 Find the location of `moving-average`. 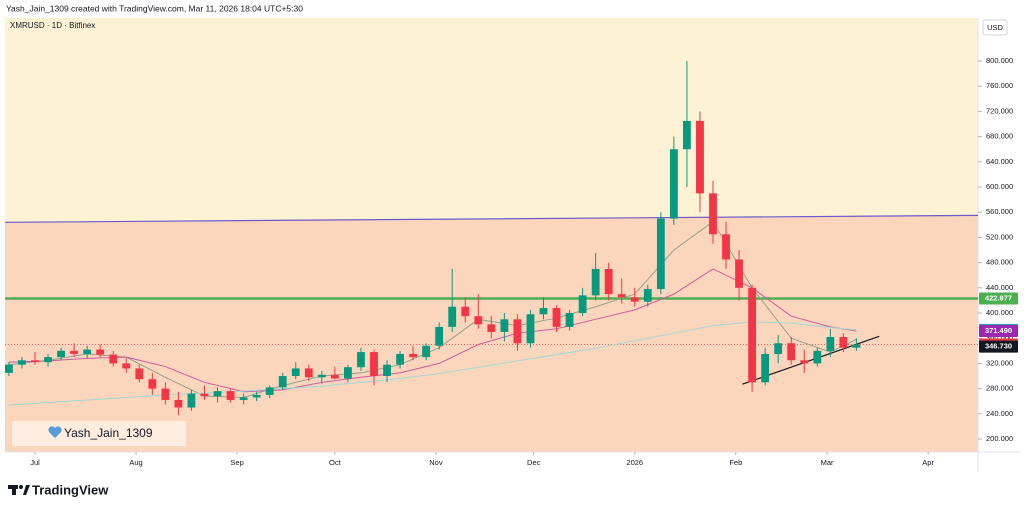

moving-average is located at coordinates (432, 363).